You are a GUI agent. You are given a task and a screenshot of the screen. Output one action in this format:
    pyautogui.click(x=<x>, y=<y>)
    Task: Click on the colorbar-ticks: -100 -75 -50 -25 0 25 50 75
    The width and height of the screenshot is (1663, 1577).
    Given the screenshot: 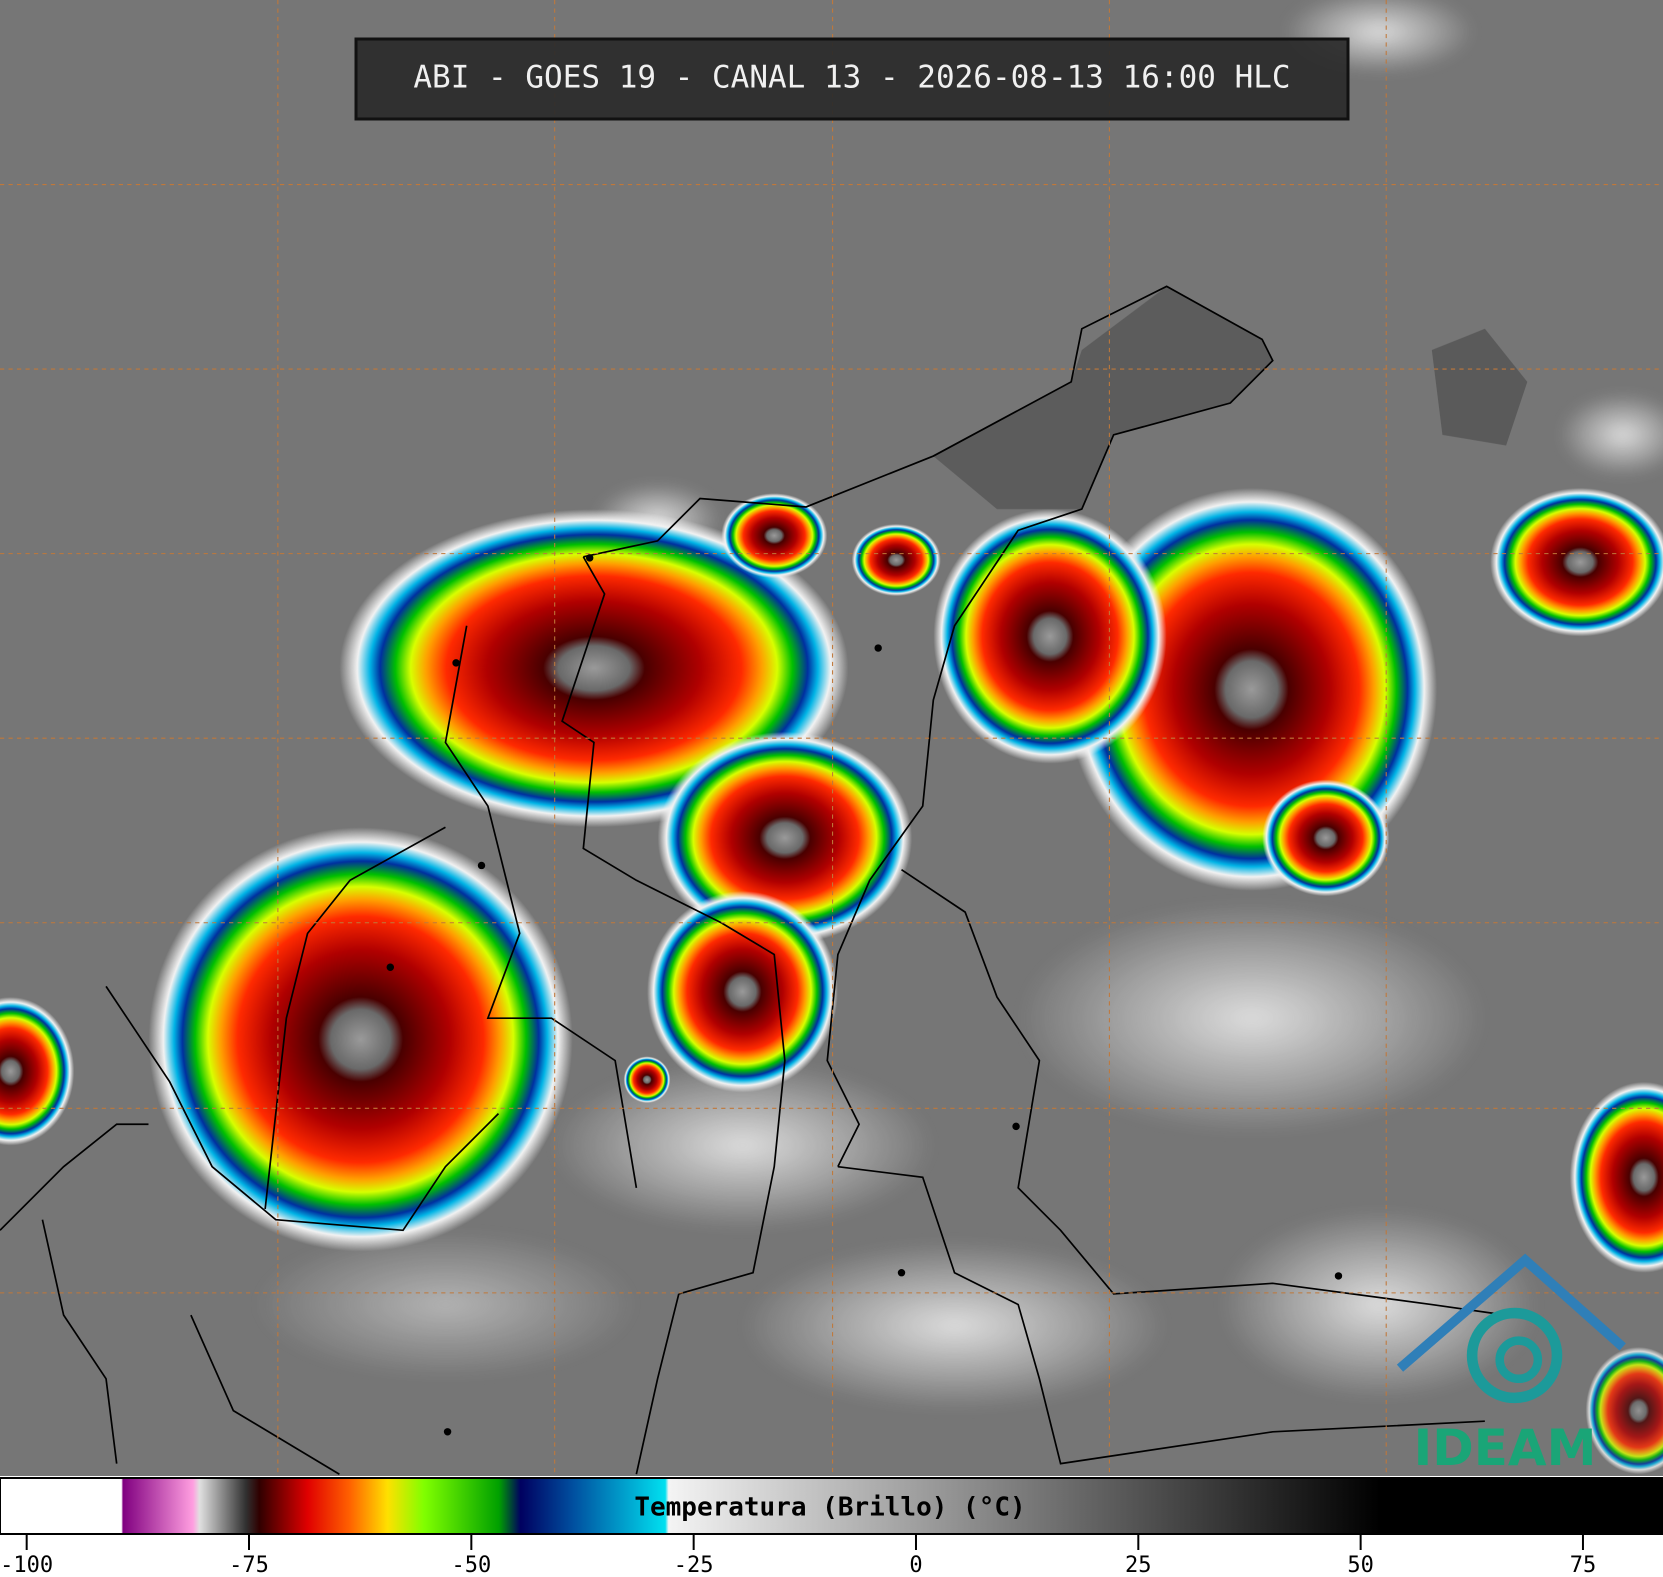 What is the action you would take?
    pyautogui.click(x=798, y=1555)
    